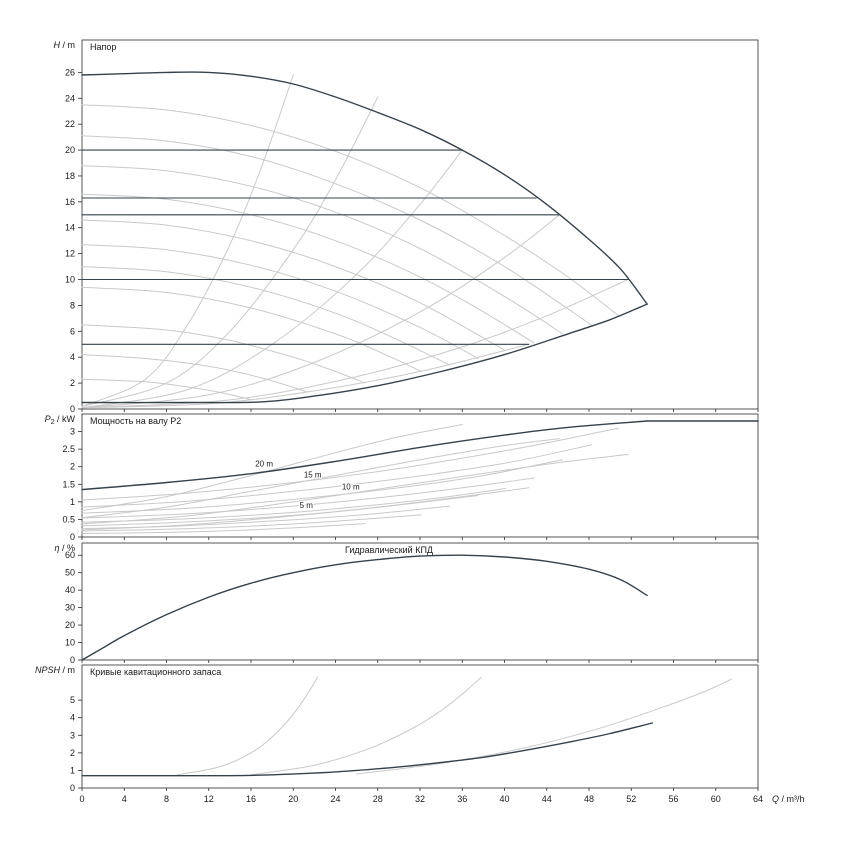 The image size is (850, 850). Describe the element at coordinates (68, 519) in the screenshot. I see `y-tick-label: 0.5` at that location.